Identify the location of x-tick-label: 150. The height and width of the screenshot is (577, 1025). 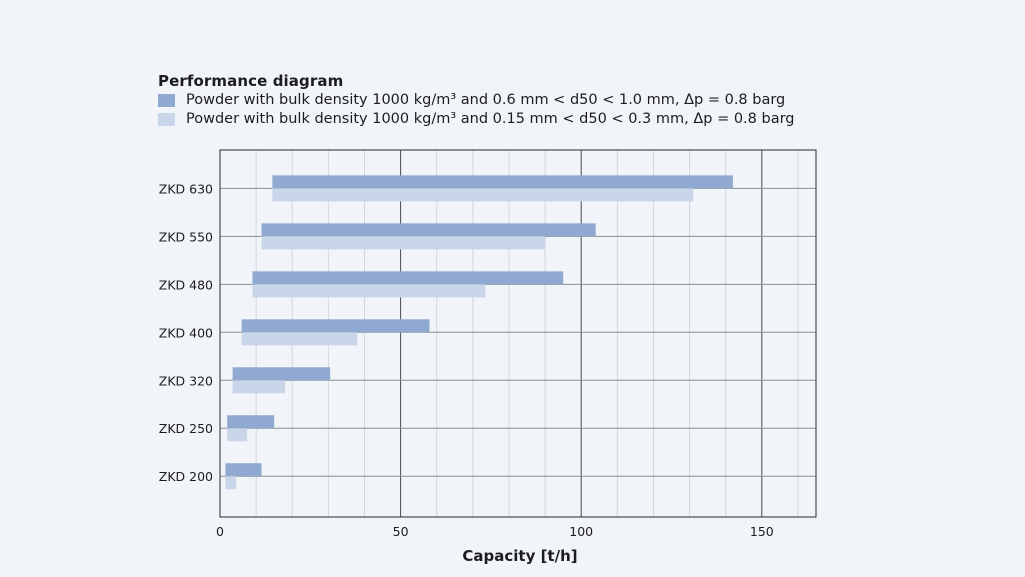
(762, 531).